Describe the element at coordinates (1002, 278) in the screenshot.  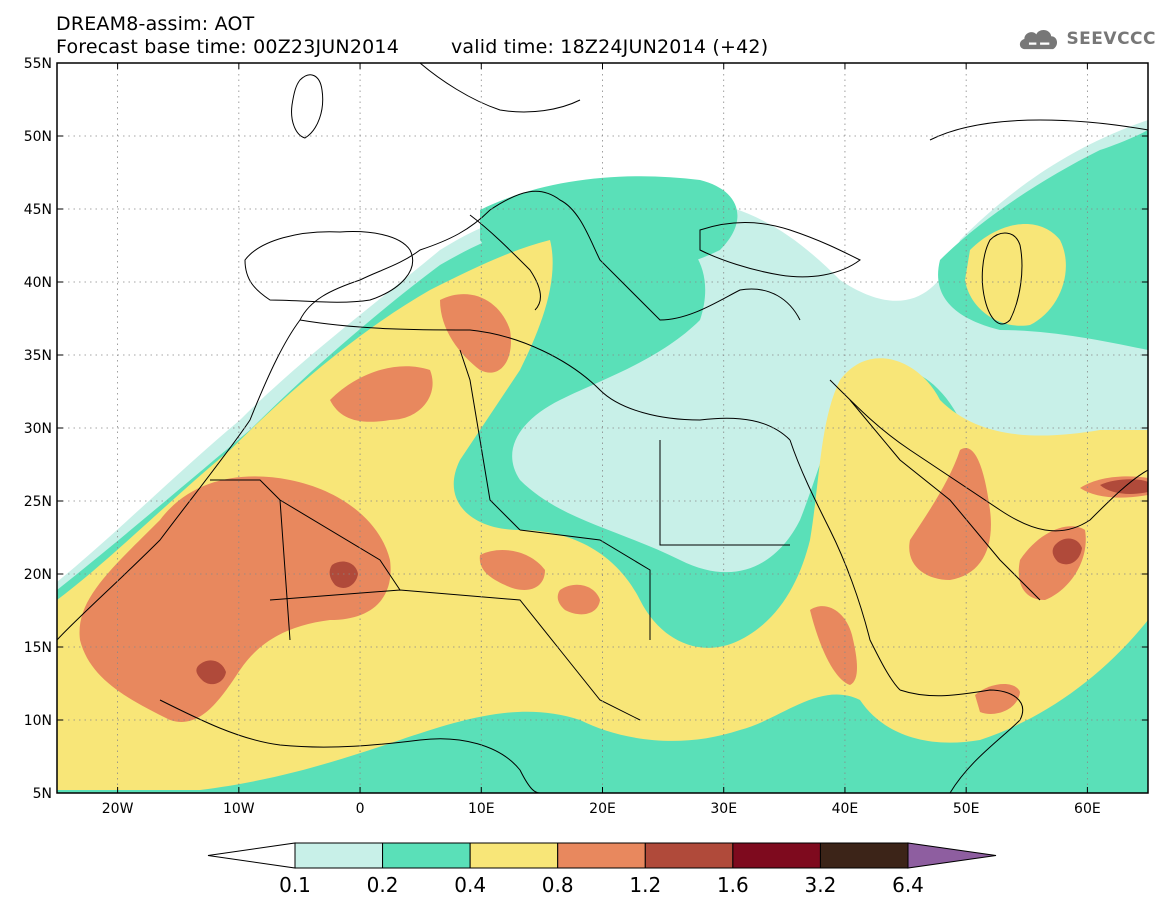
I see `coast-caspian` at that location.